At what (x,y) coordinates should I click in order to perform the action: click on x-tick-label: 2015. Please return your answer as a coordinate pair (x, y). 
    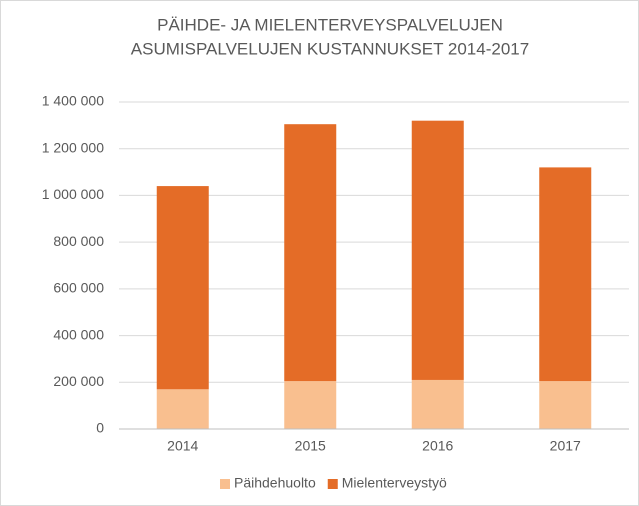
    Looking at the image, I should click on (310, 446).